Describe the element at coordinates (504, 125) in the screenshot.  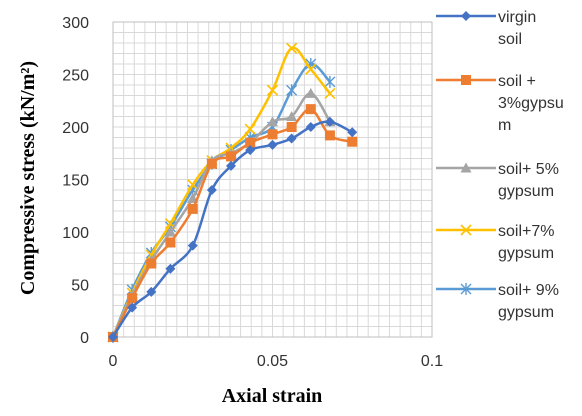
I see `legend-label: m` at that location.